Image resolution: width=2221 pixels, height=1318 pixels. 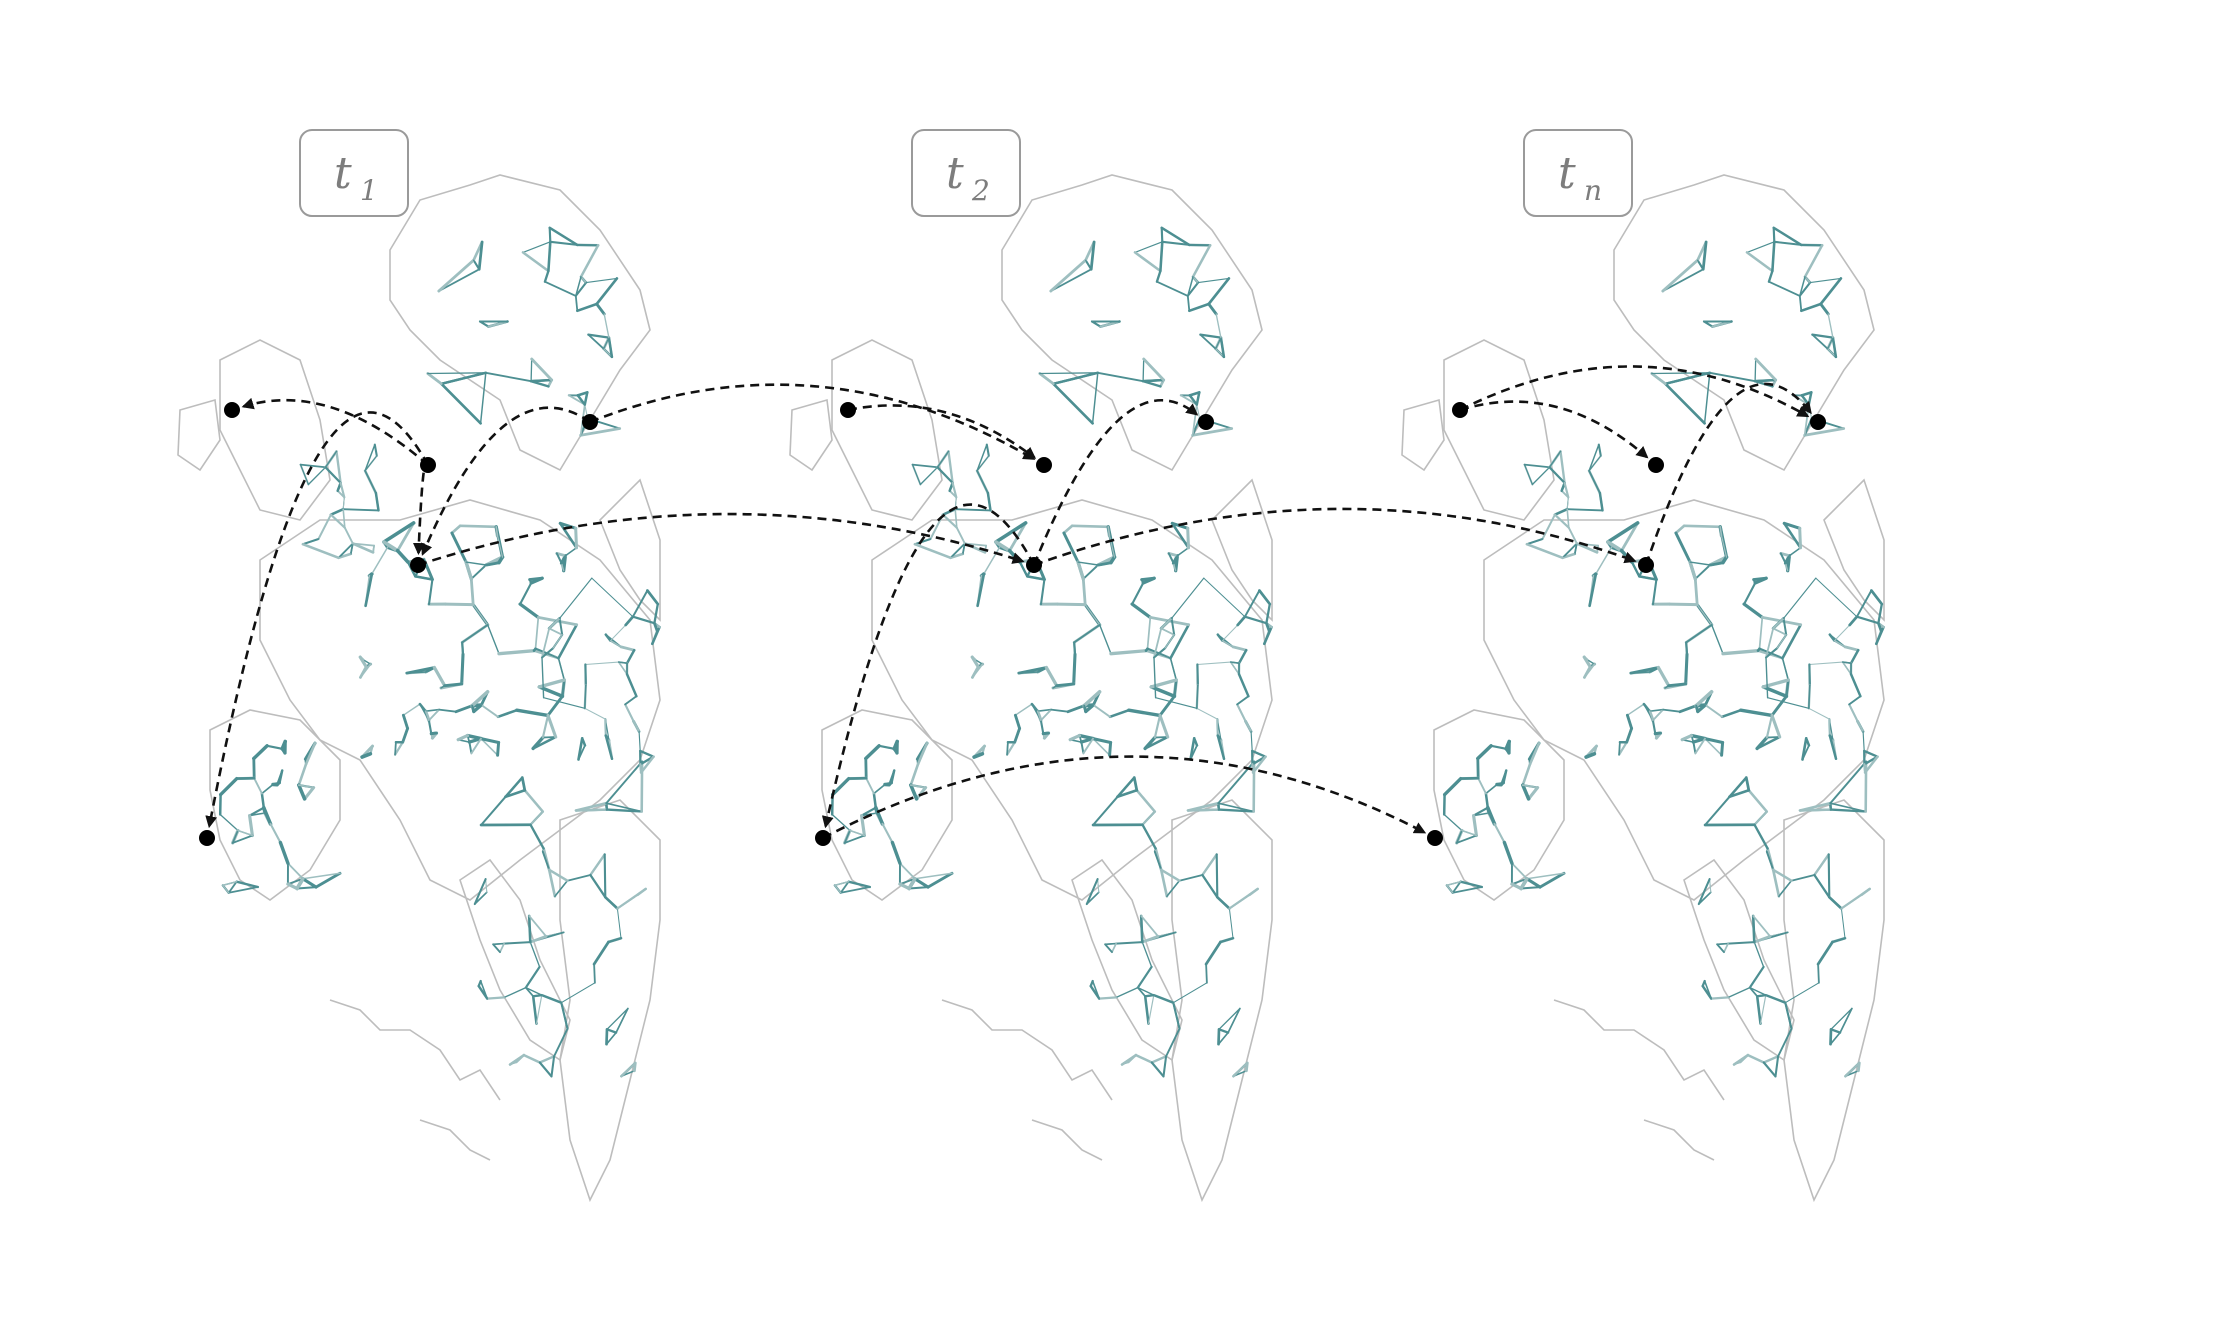 What do you see at coordinates (1034, 565) in the screenshot?
I see `node-germany-t2` at bounding box center [1034, 565].